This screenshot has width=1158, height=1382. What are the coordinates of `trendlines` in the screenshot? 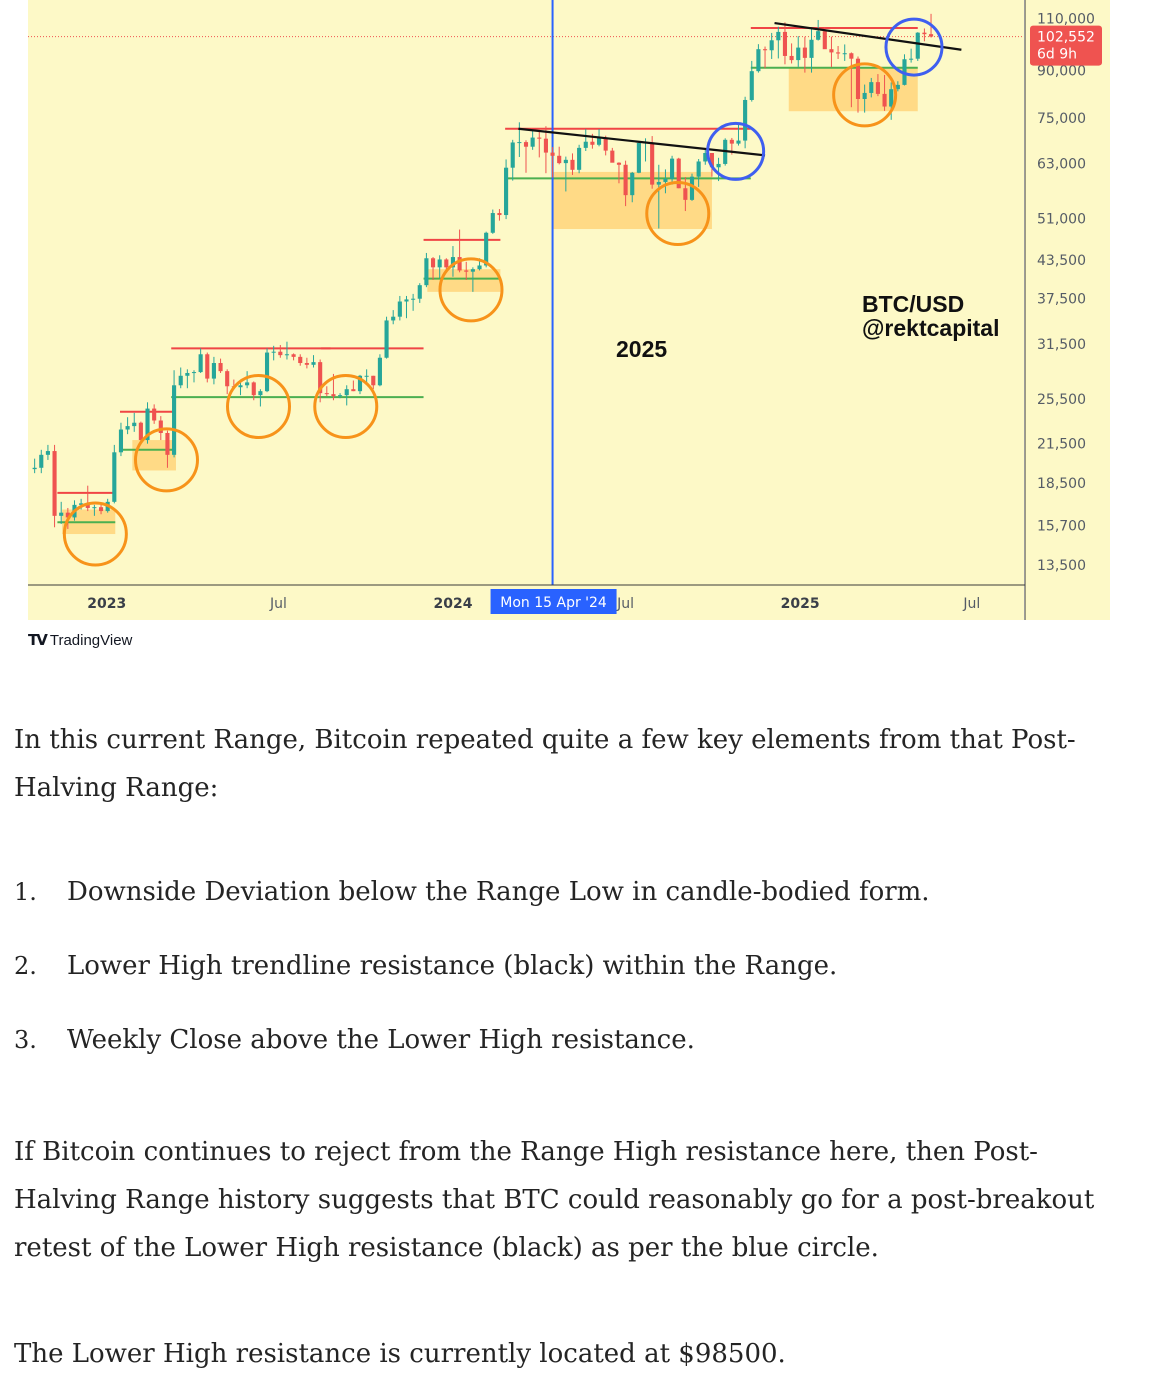 It's located at (740, 89).